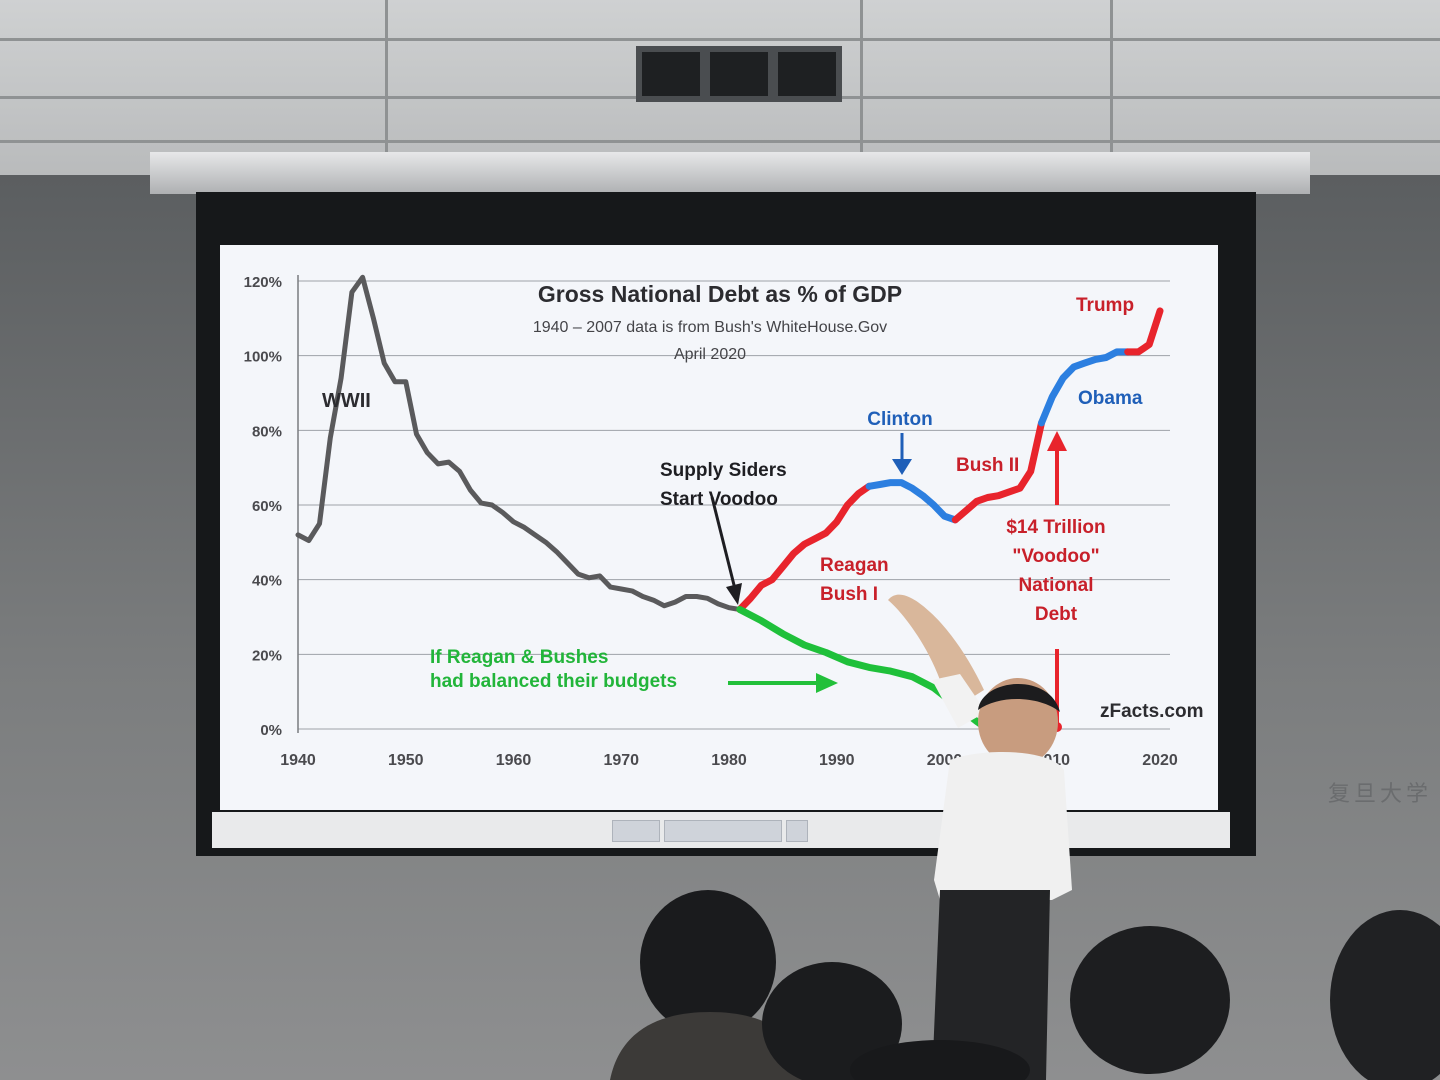  I want to click on label-wwii: WWII, so click(346, 401).